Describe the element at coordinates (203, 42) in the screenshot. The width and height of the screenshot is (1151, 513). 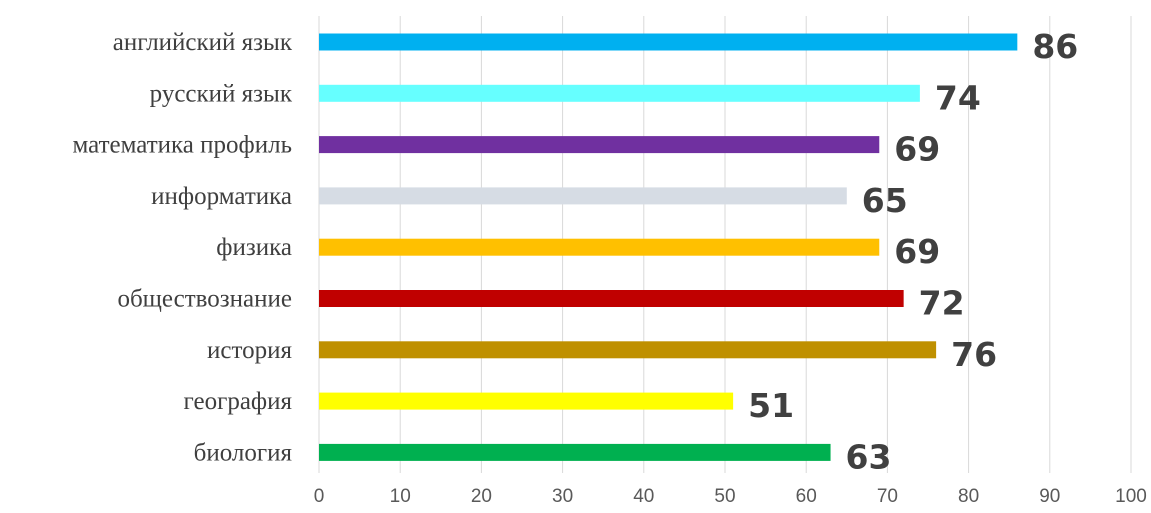
I see `category-label: английский язык` at that location.